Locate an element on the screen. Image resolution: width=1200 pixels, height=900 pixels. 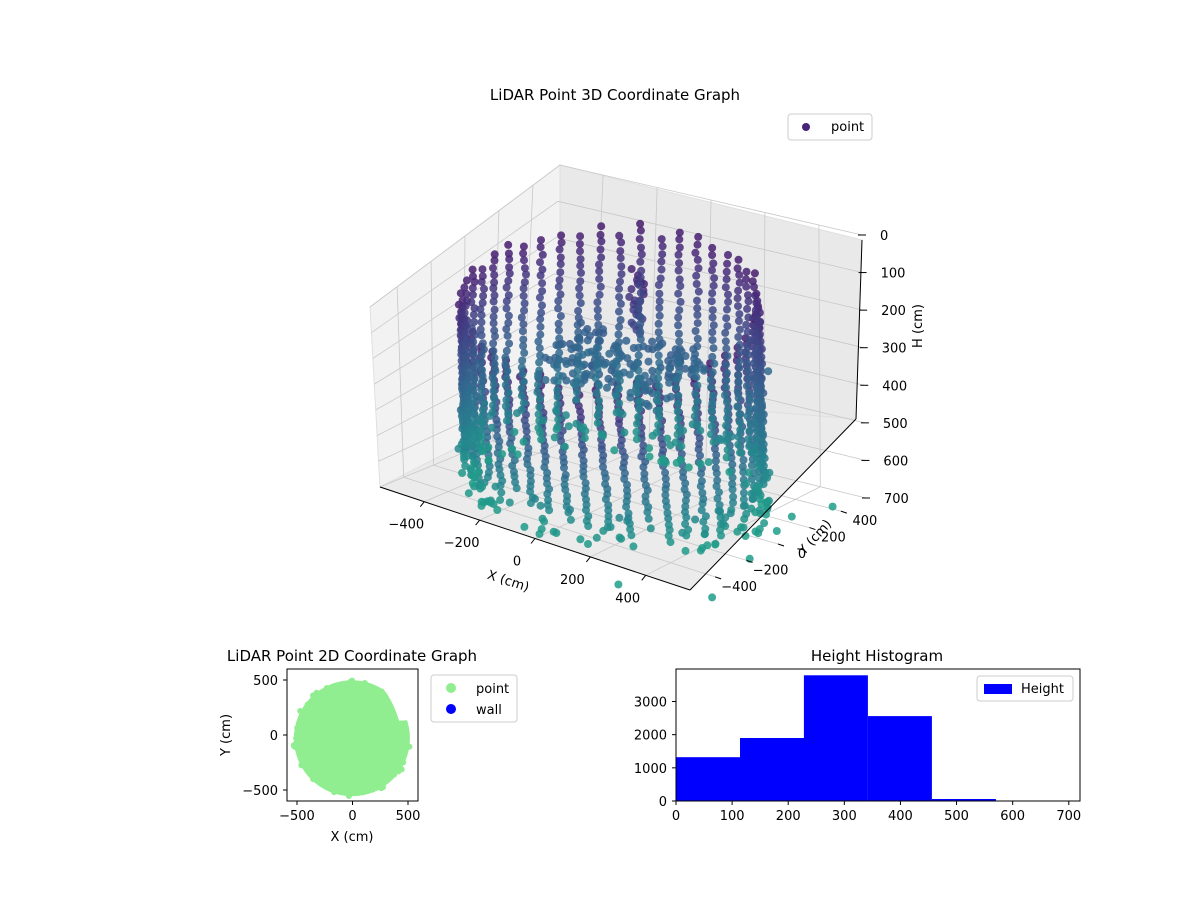
grid-z-line is located at coordinates (618, 298).